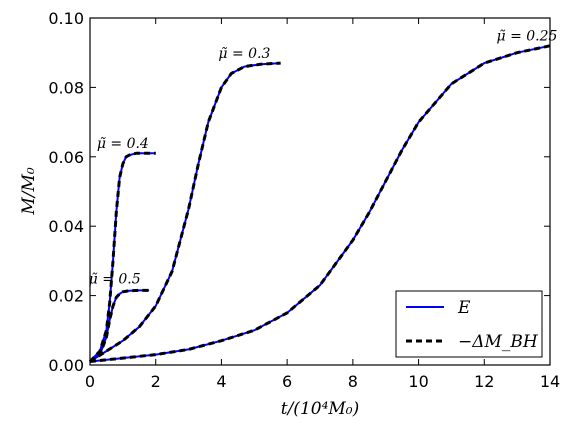 This screenshot has height=432, width=576. What do you see at coordinates (115, 279) in the screenshot?
I see `series-annotation: μ̃ = 0.5` at bounding box center [115, 279].